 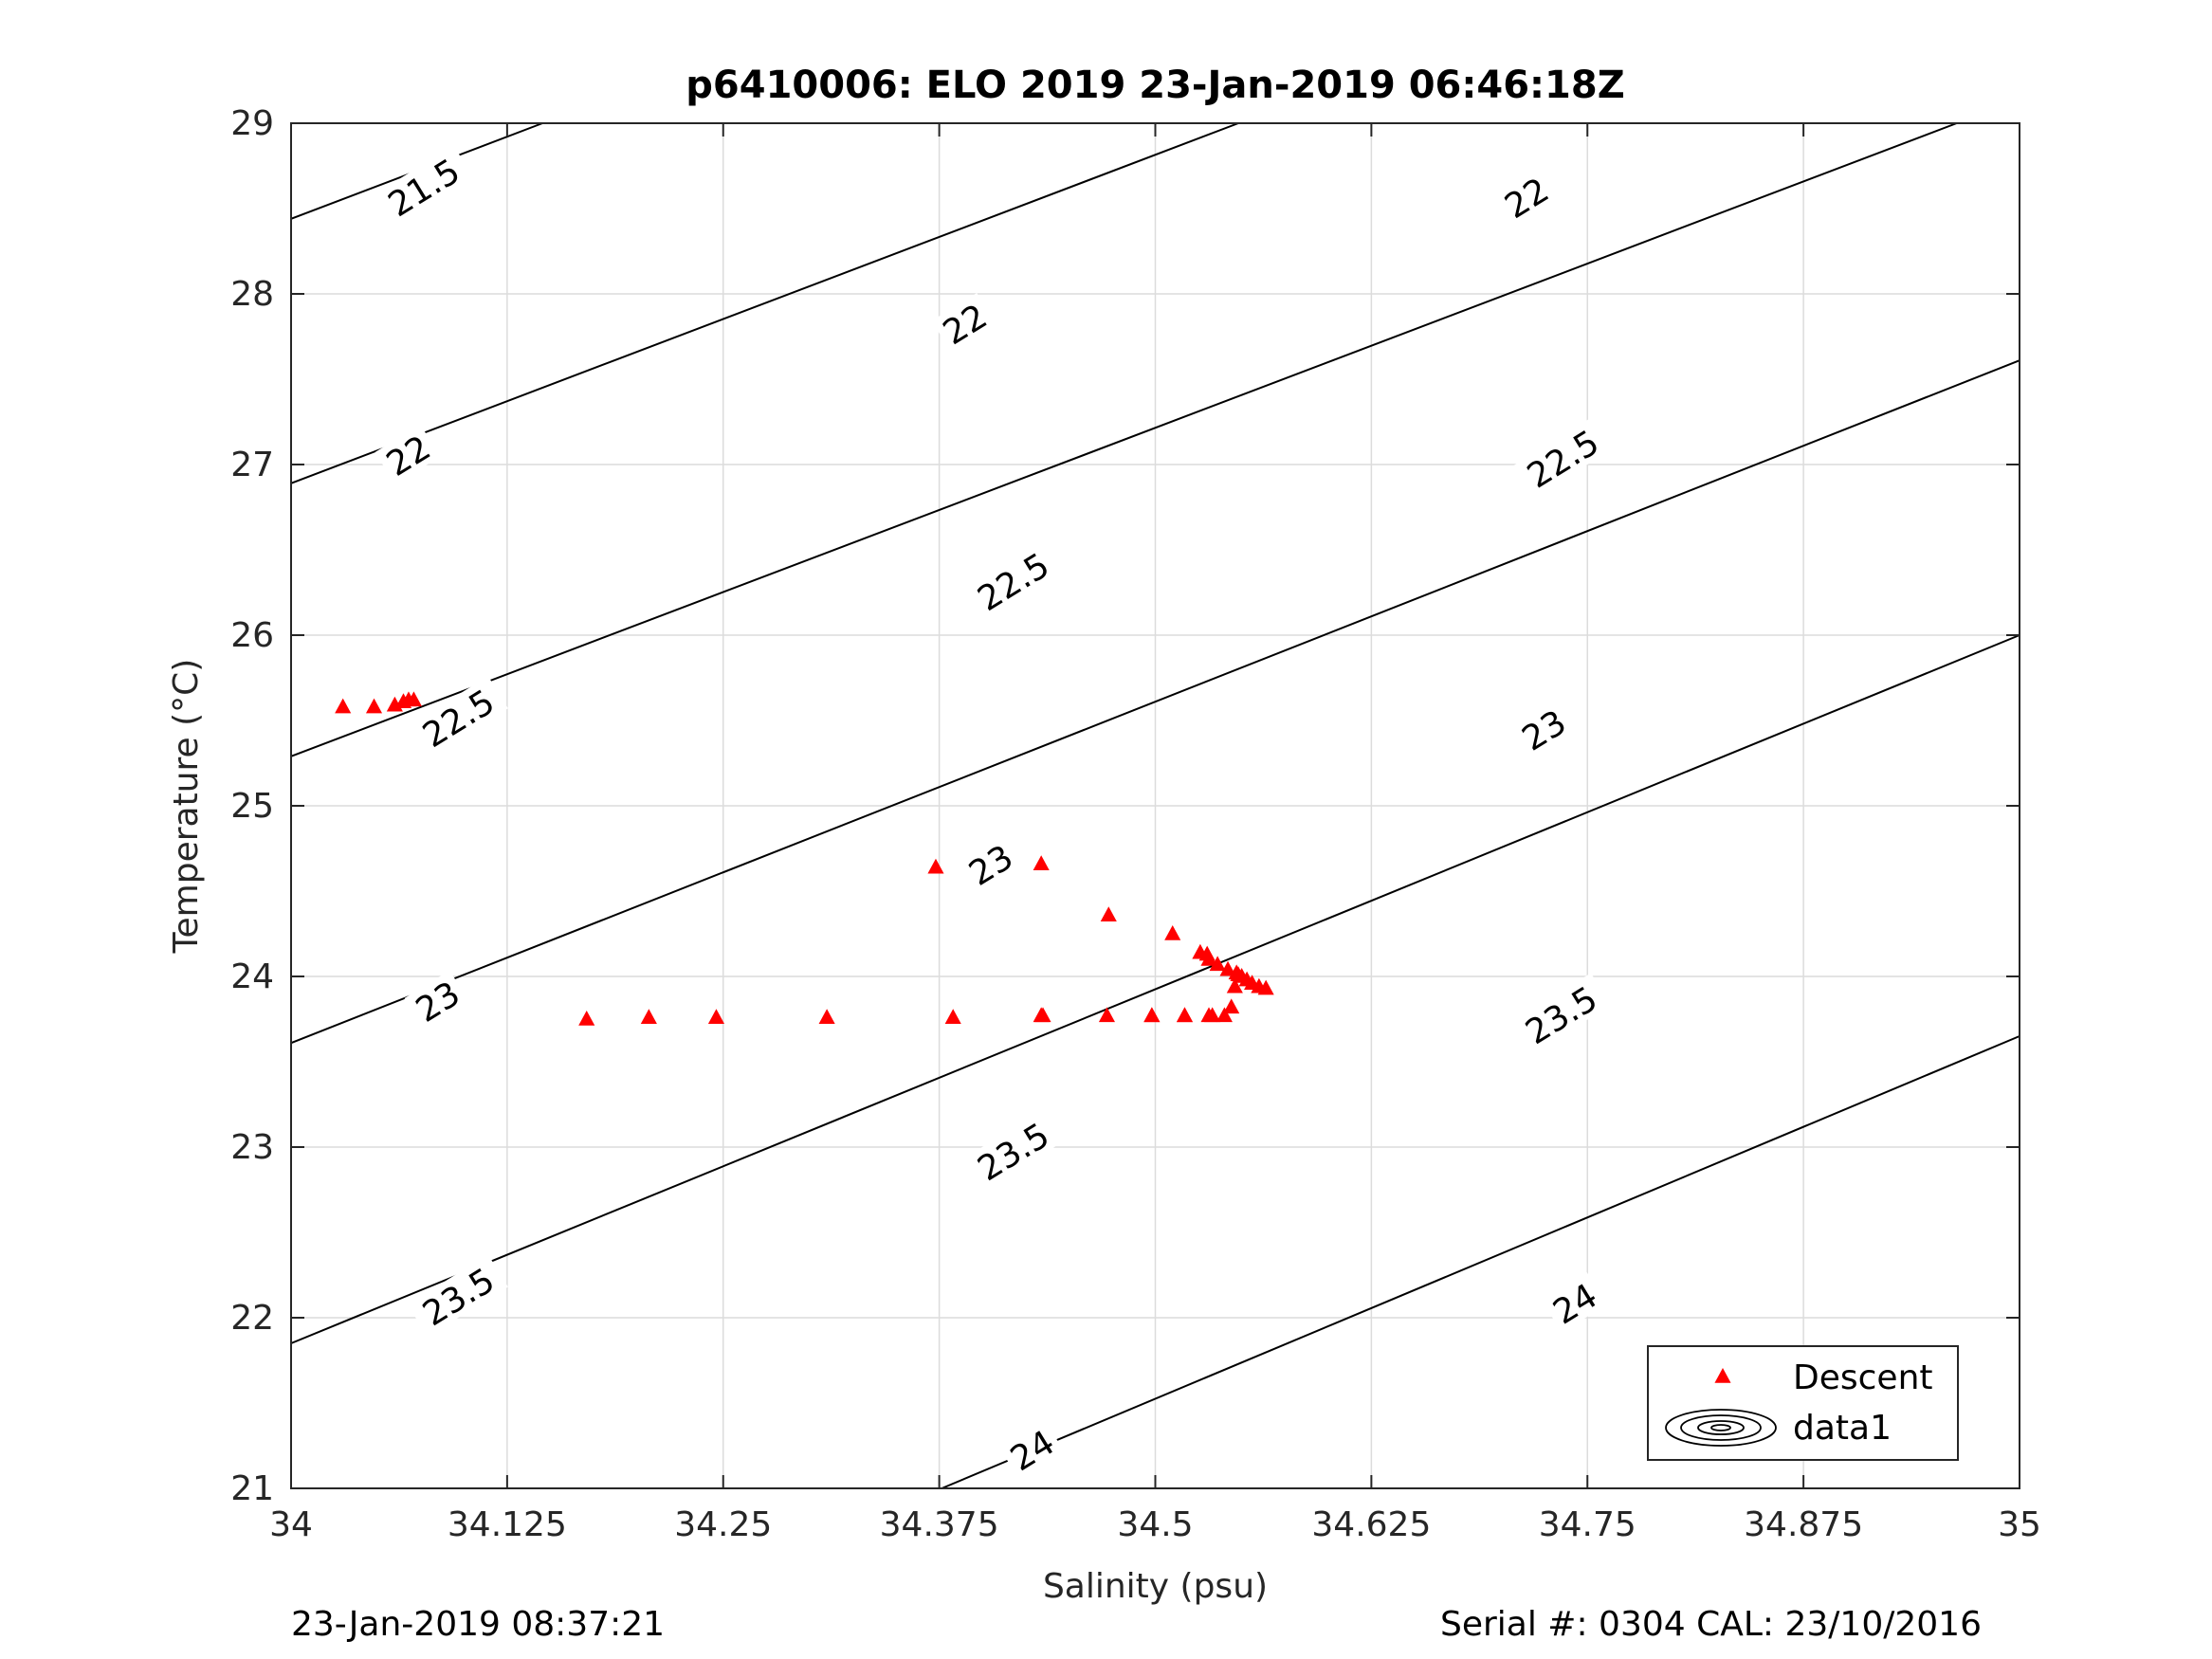 What do you see at coordinates (252, 635) in the screenshot?
I see `y-tick-label: 26` at bounding box center [252, 635].